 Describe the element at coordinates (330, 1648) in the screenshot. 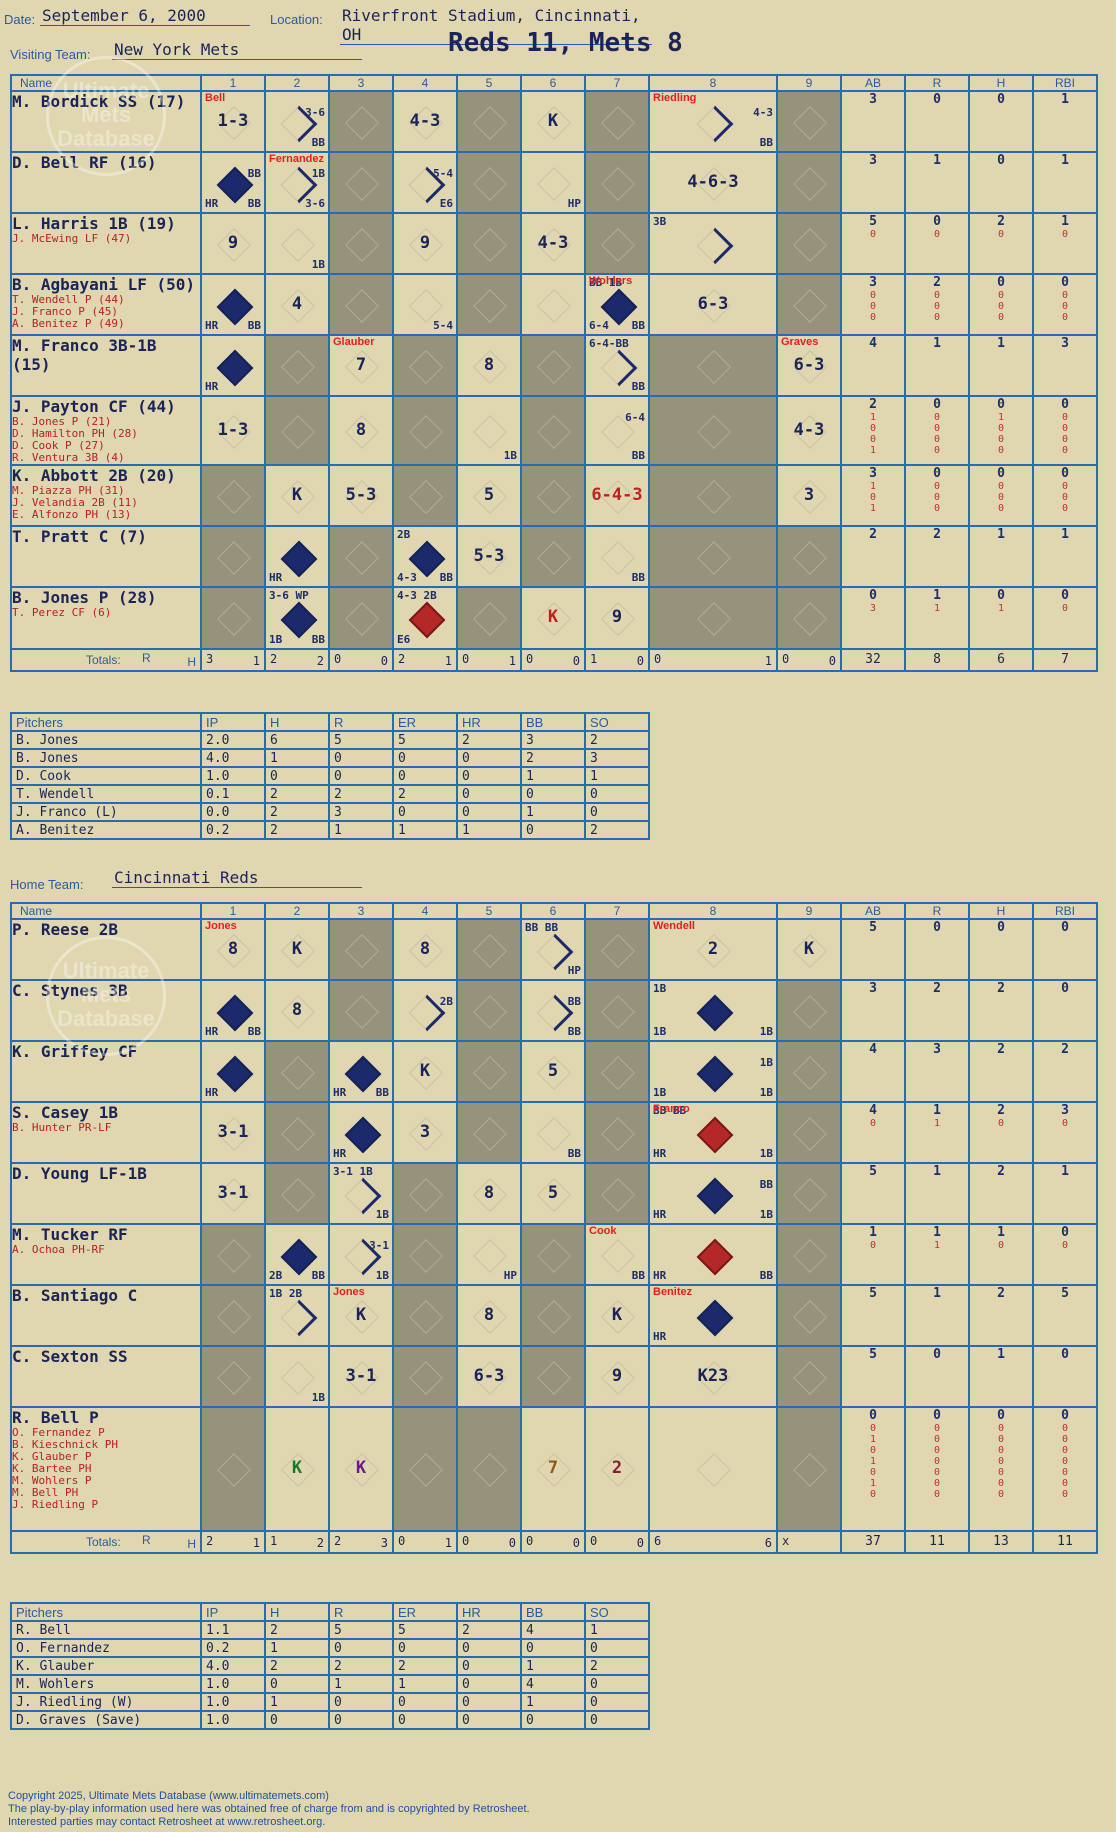

I see `pitcher-row: O. Fernandez 0.2 1 0 0 0 0 0` at that location.